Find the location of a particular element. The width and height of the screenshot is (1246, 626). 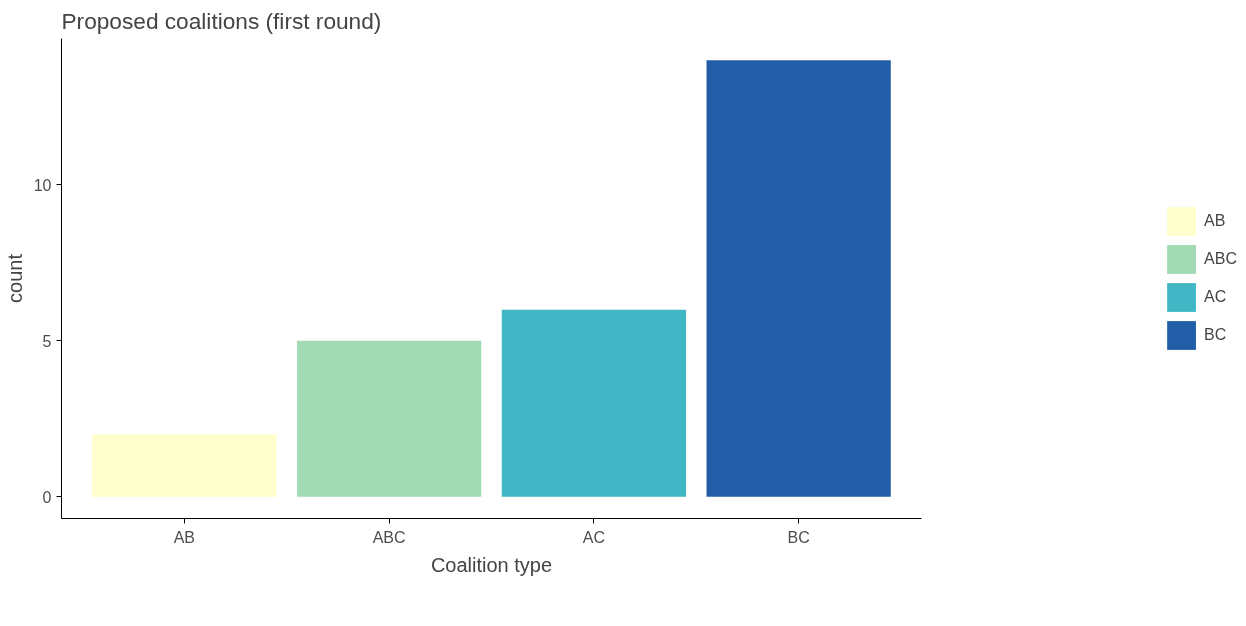

legend-label: ABC is located at coordinates (1220, 259).